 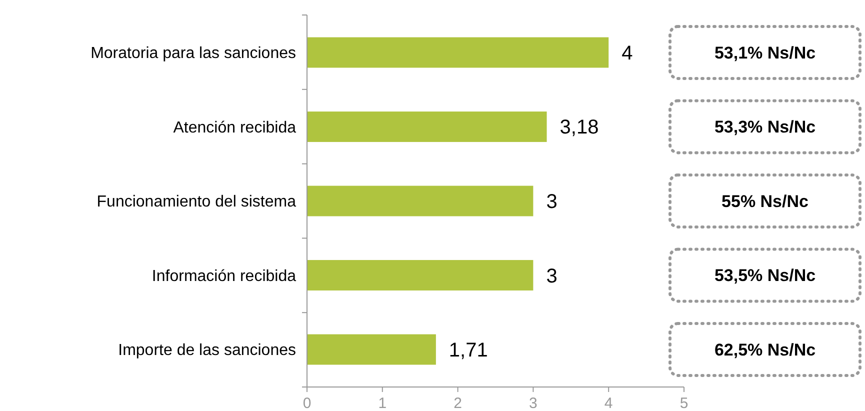 What do you see at coordinates (765, 52) in the screenshot?
I see `text: 53,1% Ns/Nc` at bounding box center [765, 52].